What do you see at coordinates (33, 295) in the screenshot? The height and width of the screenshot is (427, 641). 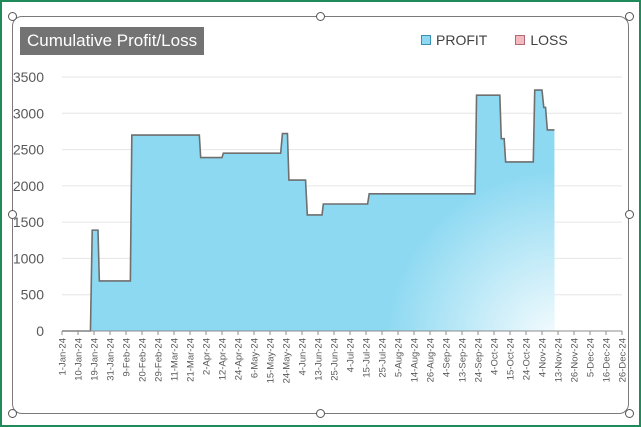 I see `y-tick-label: 500` at bounding box center [33, 295].